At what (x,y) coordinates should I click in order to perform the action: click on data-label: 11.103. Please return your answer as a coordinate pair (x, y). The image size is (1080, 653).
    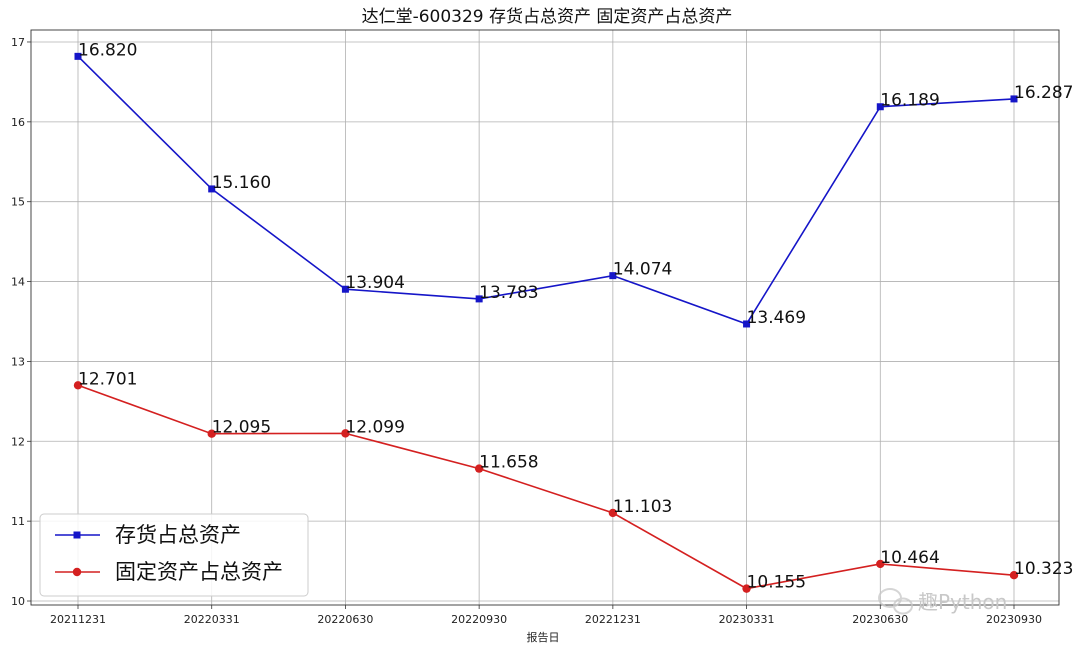
    Looking at the image, I should click on (642, 507).